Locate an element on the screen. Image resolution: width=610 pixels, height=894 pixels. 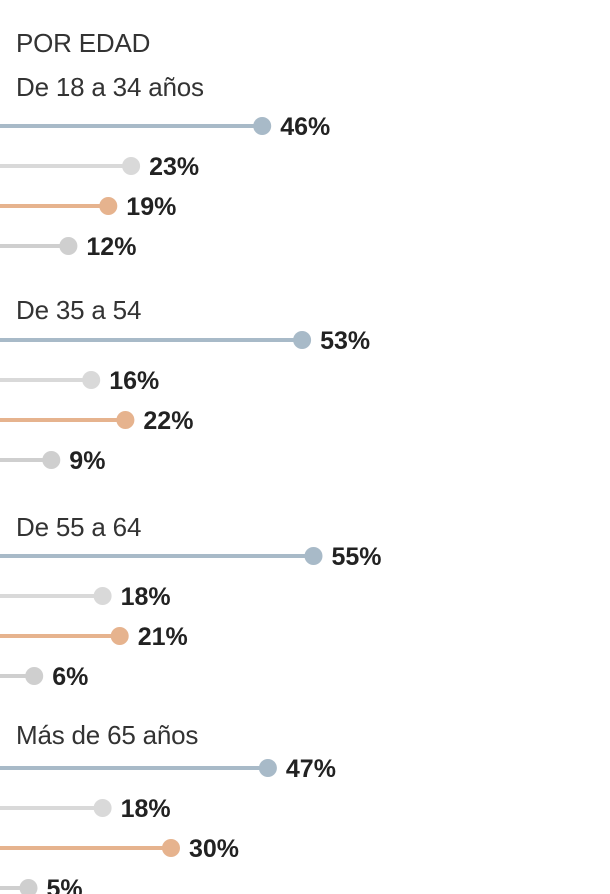
value-label: 46% is located at coordinates (305, 127).